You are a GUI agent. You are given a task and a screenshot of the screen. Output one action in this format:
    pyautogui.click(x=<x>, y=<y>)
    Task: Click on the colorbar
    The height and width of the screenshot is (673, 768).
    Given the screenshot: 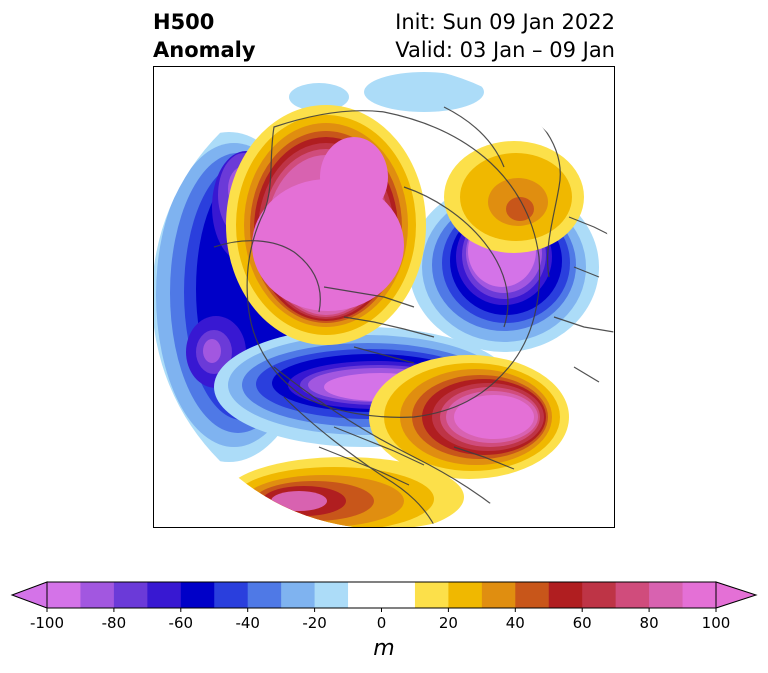 What is the action you would take?
    pyautogui.click(x=384, y=596)
    